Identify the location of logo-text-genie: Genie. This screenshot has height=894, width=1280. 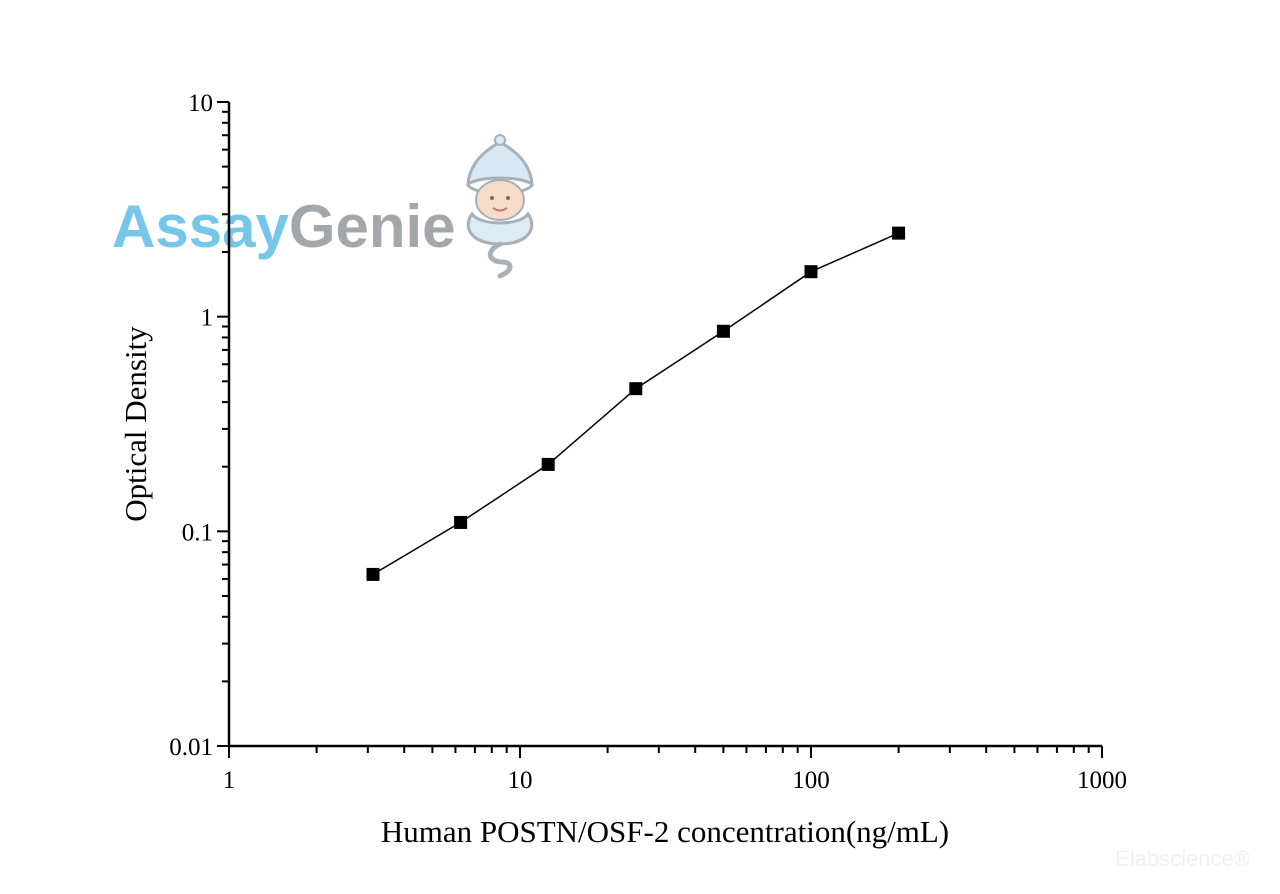
(372, 226).